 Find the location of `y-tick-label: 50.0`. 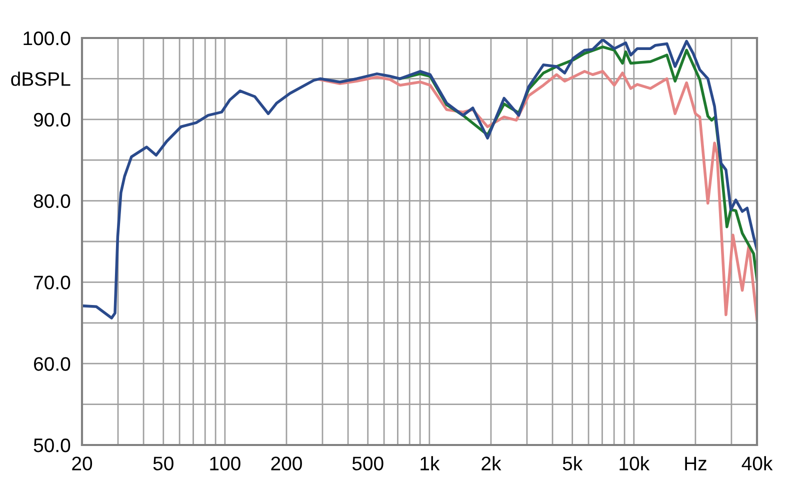

y-tick-label: 50.0 is located at coordinates (52, 445).